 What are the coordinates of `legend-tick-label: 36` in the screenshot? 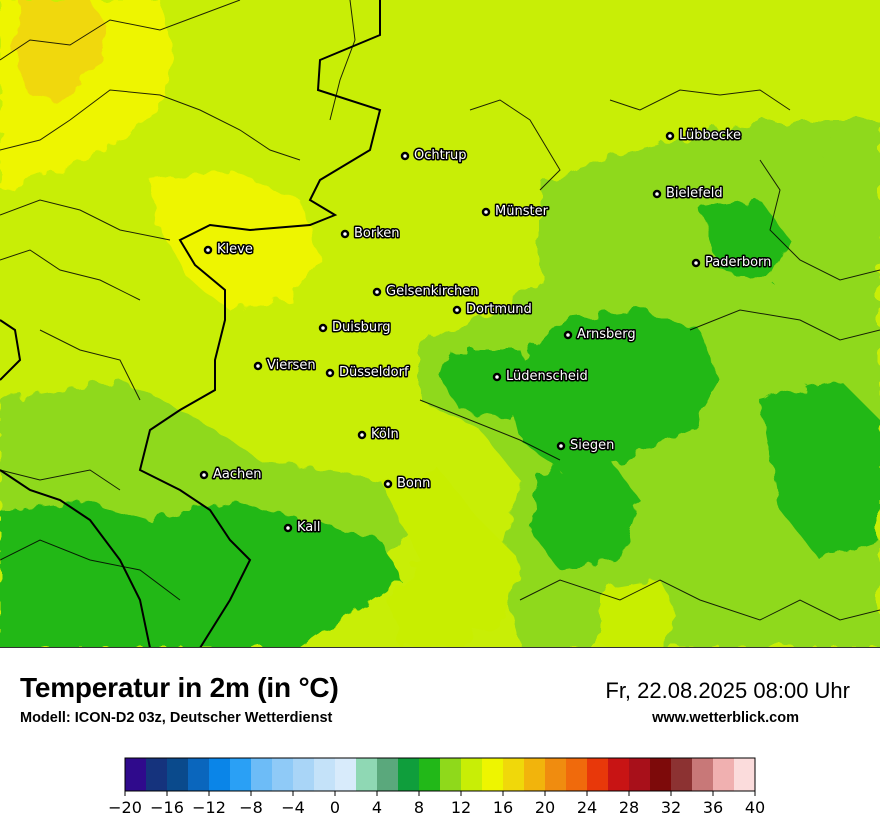 It's located at (713, 807).